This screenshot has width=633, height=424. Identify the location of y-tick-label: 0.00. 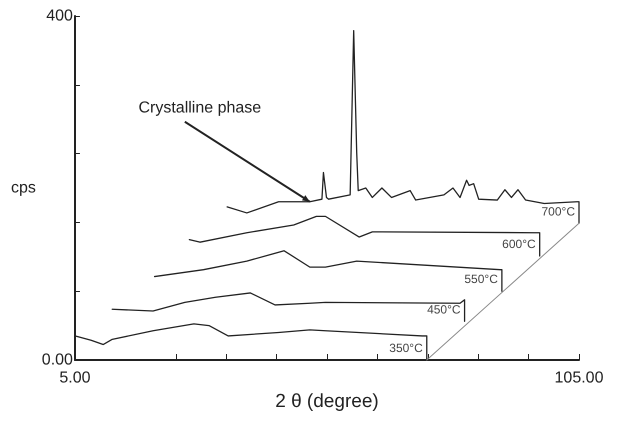
(58, 360).